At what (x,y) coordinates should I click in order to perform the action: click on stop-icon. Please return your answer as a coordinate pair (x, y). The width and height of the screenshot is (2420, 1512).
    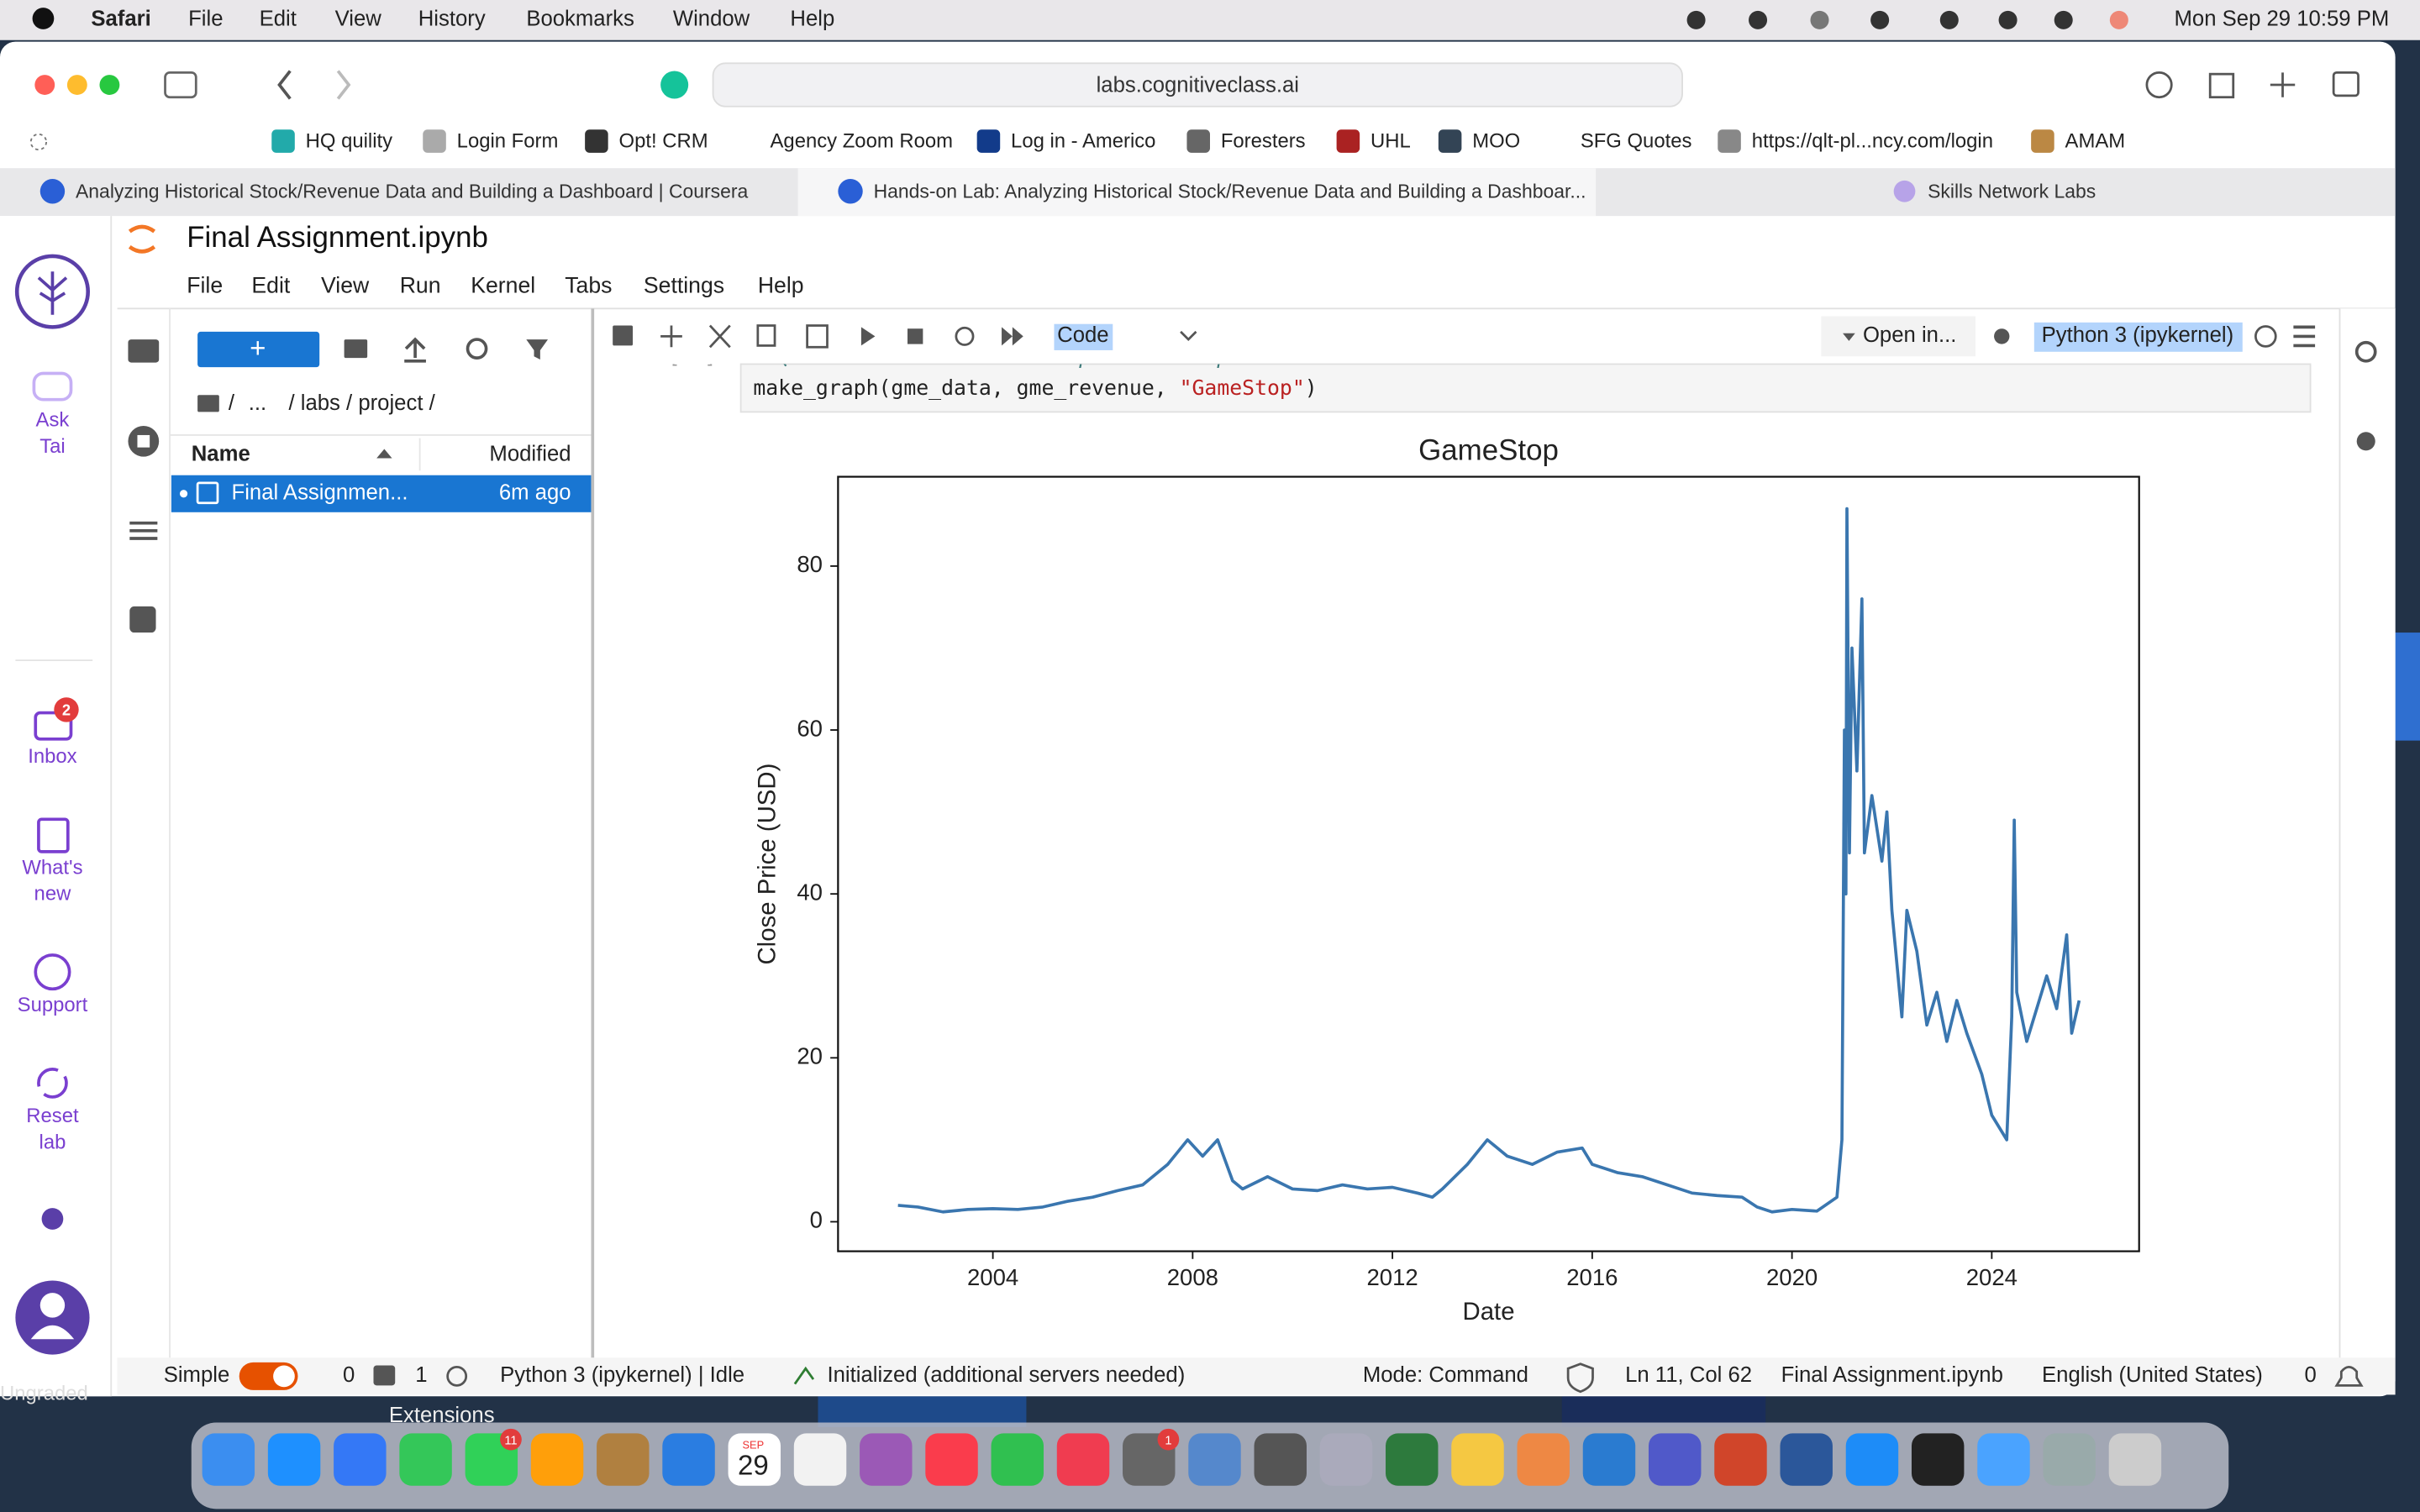
    Looking at the image, I should click on (915, 336).